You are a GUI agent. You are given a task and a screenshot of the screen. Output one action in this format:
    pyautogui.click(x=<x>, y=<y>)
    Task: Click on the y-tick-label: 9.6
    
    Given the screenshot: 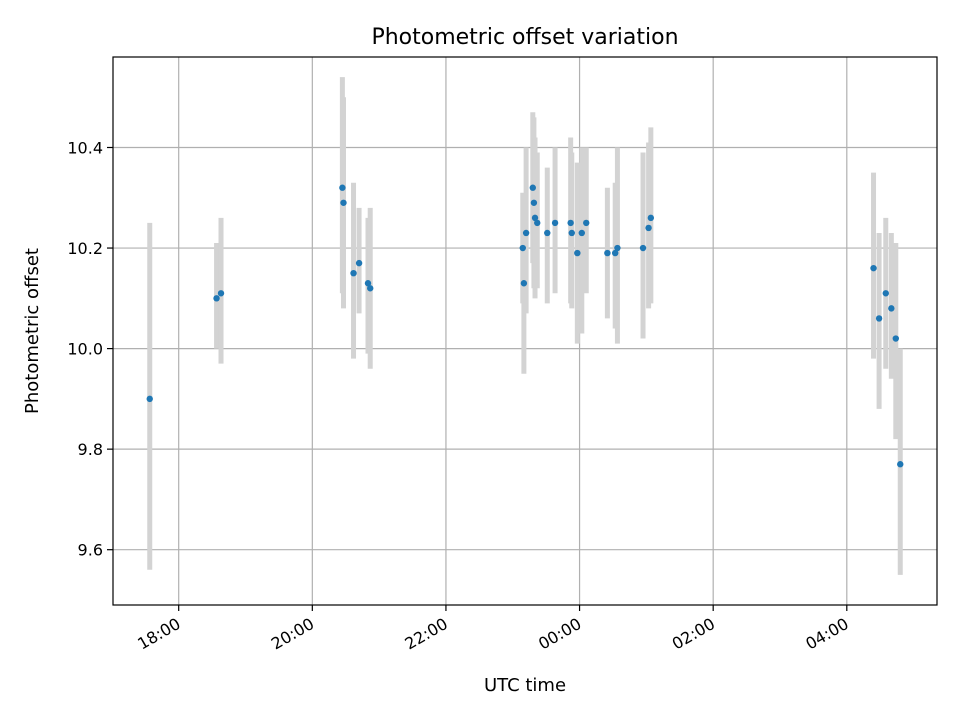 What is the action you would take?
    pyautogui.click(x=90, y=550)
    